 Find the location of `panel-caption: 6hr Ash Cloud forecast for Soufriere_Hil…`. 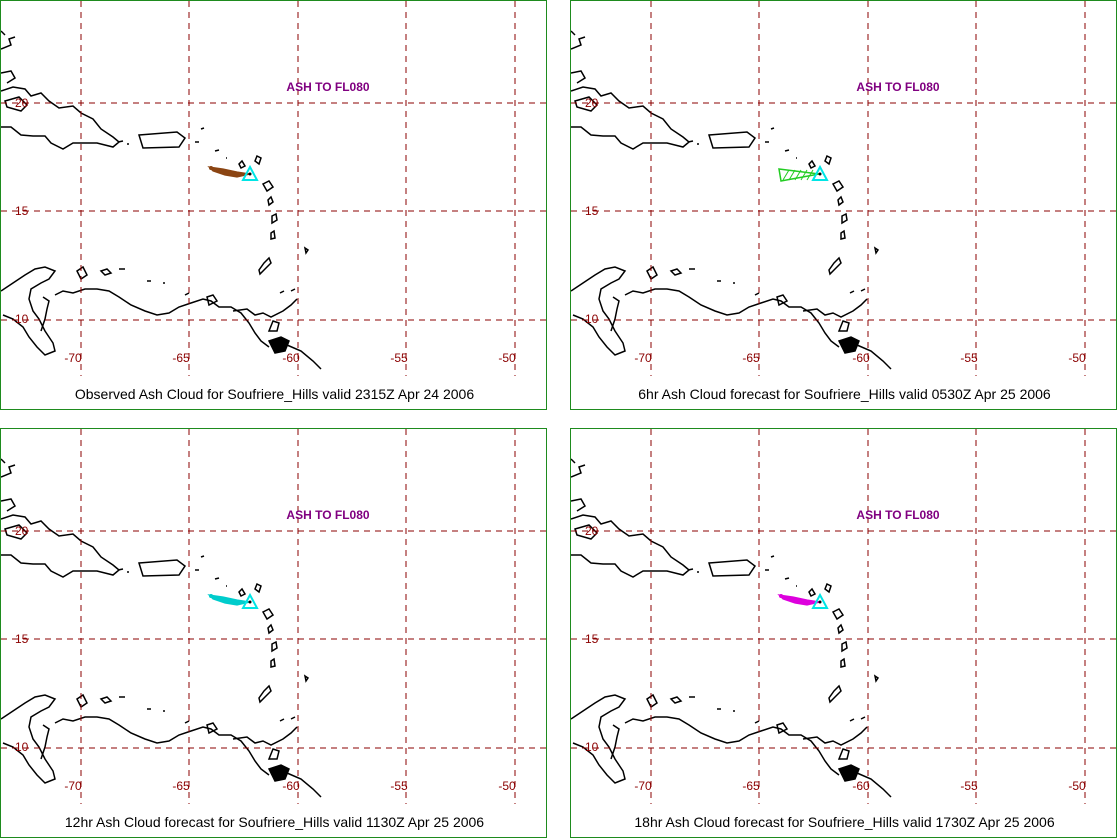

panel-caption: 6hr Ash Cloud forecast for Soufriere_Hil… is located at coordinates (844, 394).